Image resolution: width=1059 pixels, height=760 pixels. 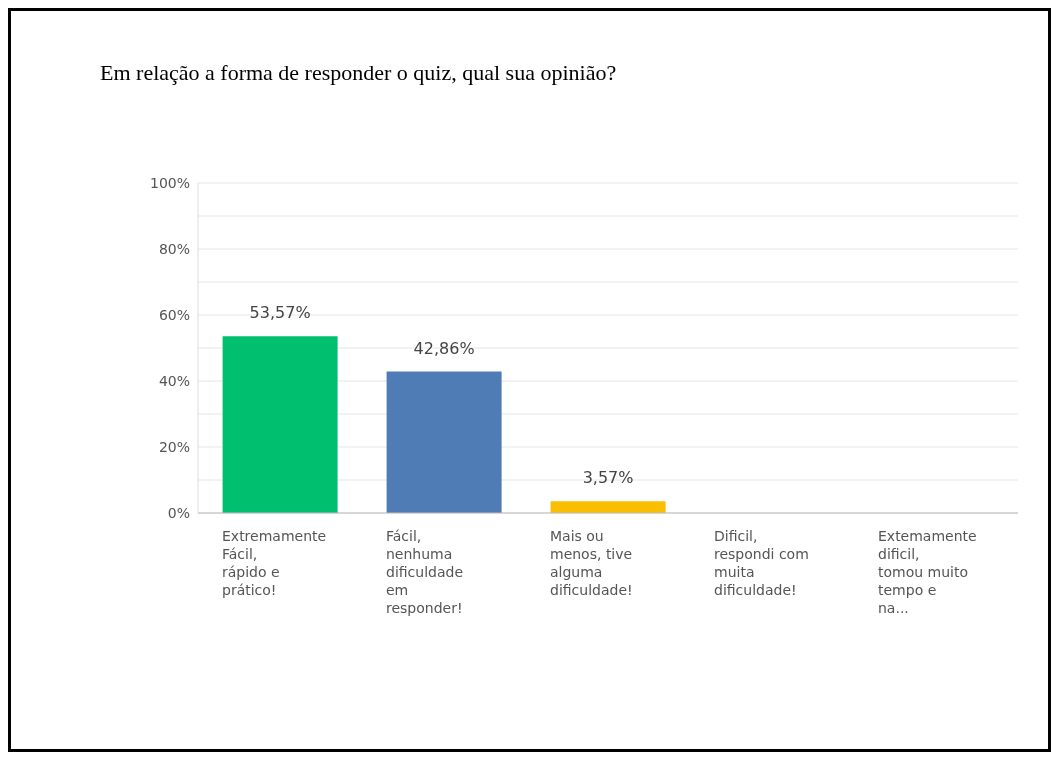 I want to click on data-label: 53,57%, so click(x=280, y=313).